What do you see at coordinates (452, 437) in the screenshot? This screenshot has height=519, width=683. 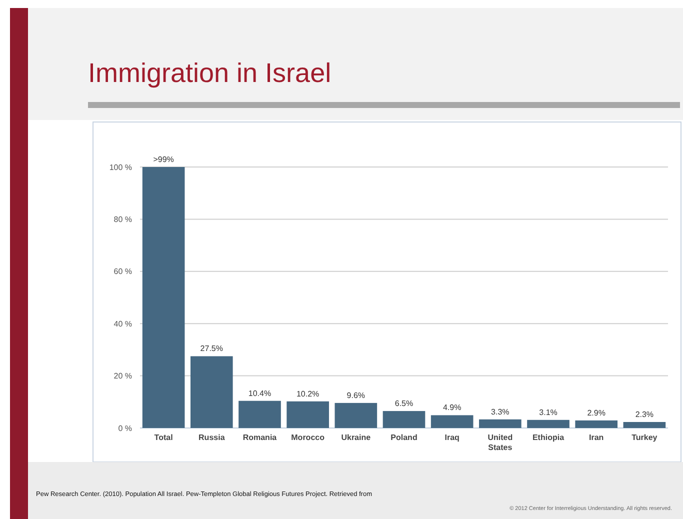 I see `x-tick-label: Iraq` at bounding box center [452, 437].